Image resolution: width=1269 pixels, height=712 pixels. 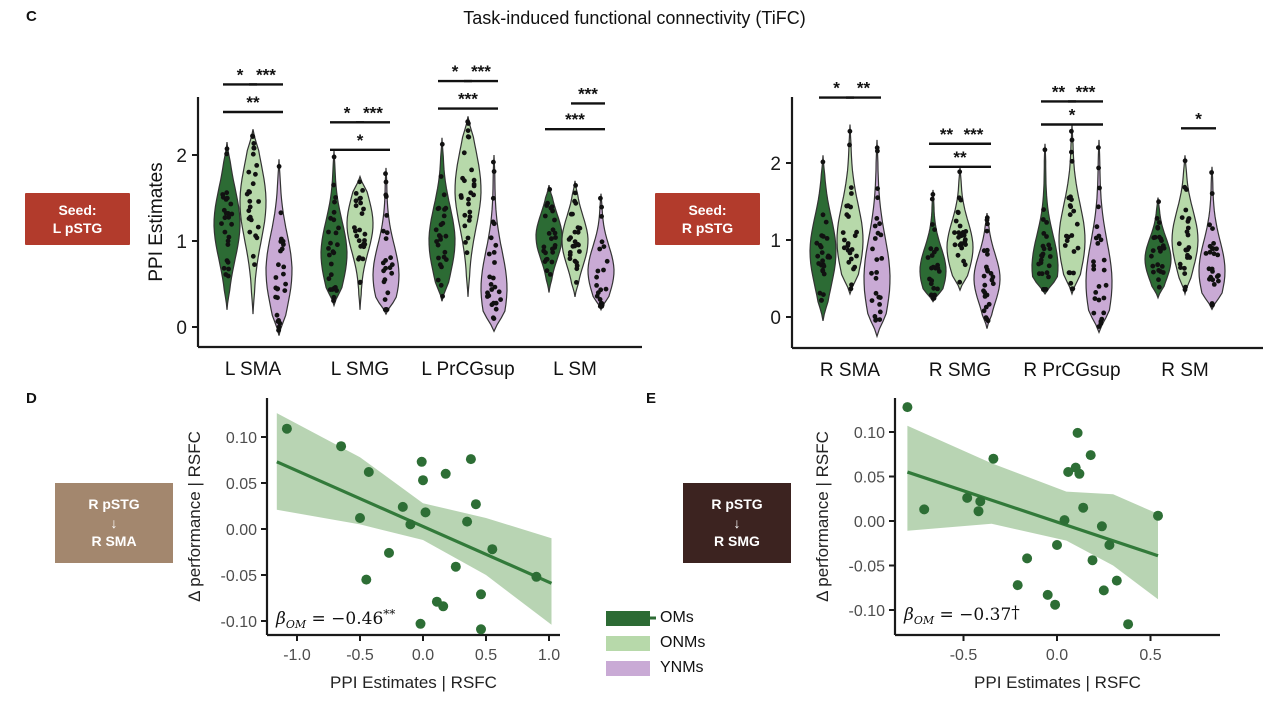 What do you see at coordinates (114, 523) in the screenshot?
I see `connection-box-rpstg-rsma: R pSTG ↓ R SMA` at bounding box center [114, 523].